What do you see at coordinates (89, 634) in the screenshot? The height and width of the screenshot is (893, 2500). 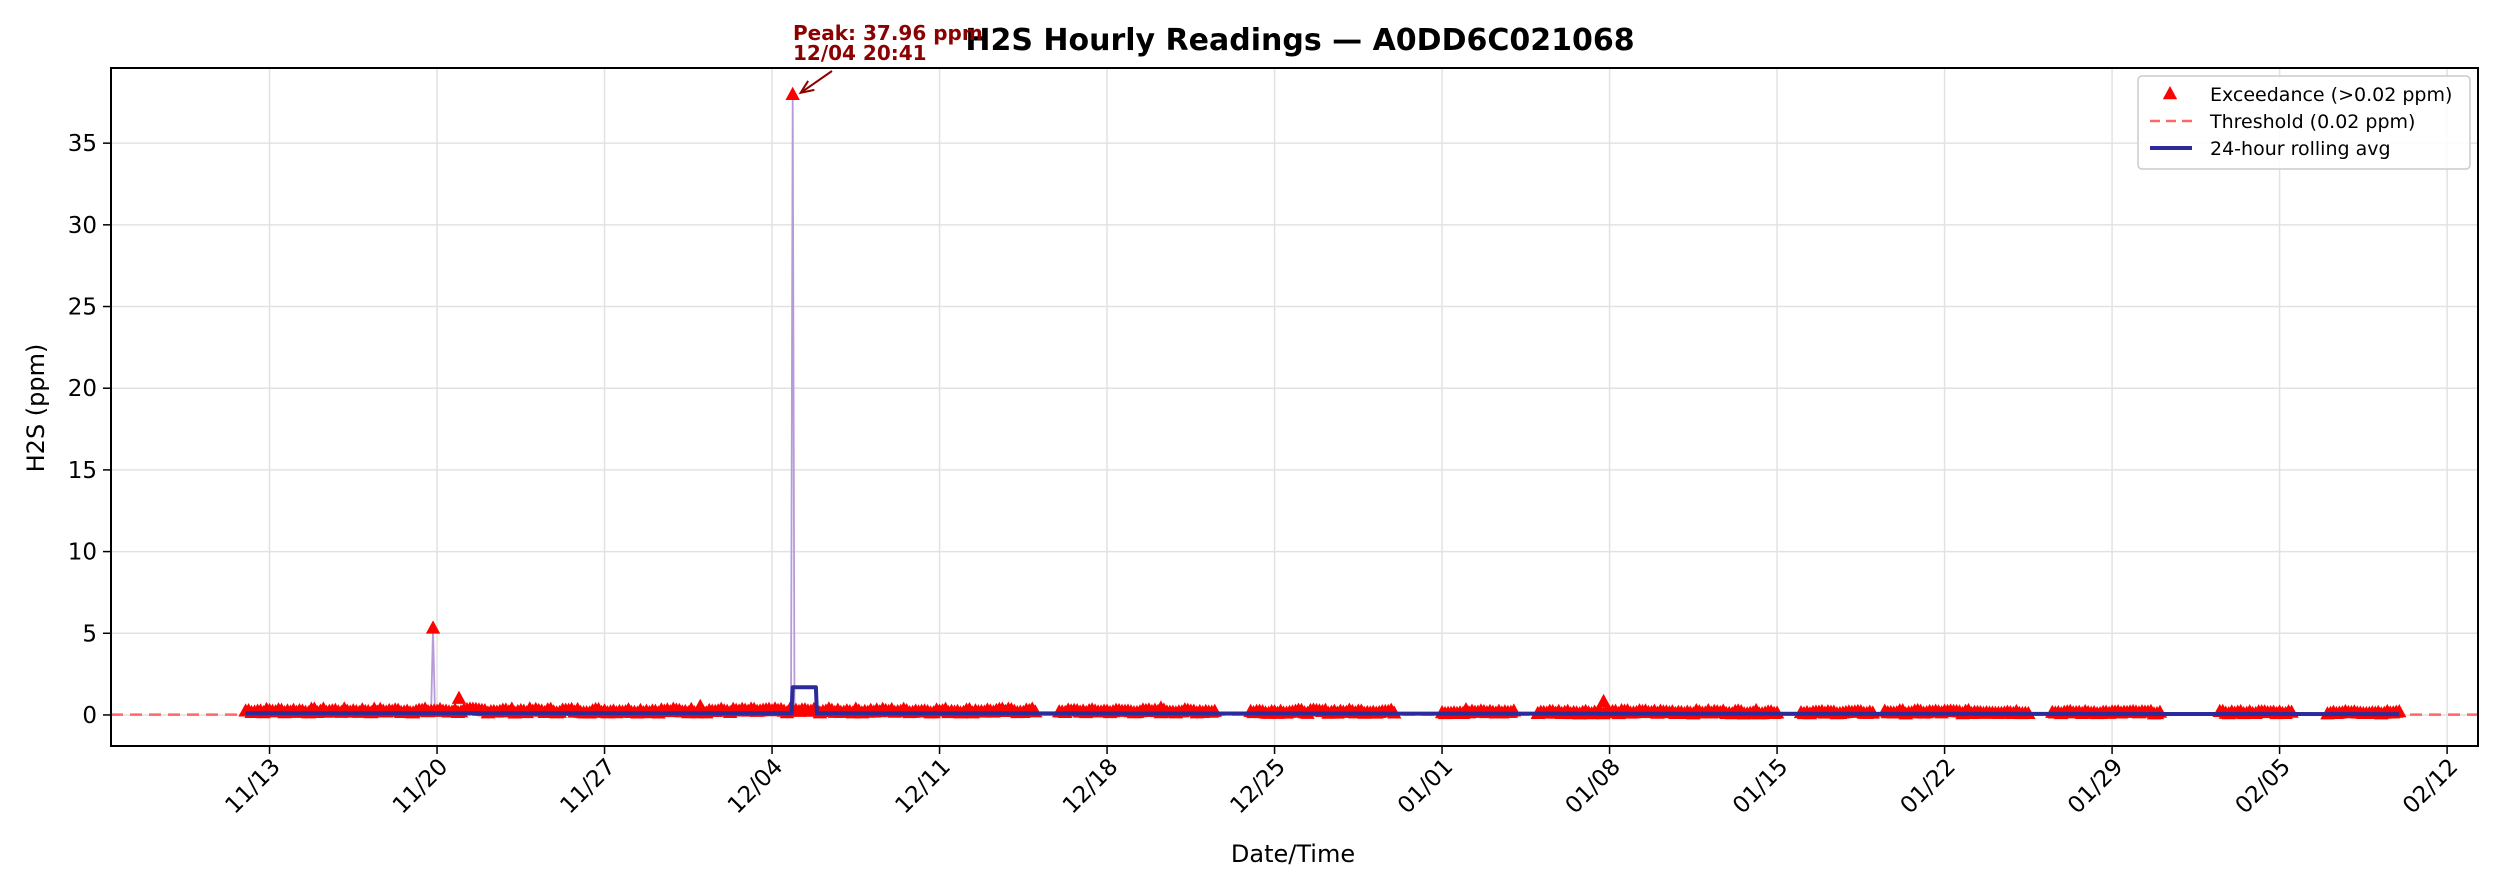 I see `y-tick-label: 5` at bounding box center [89, 634].